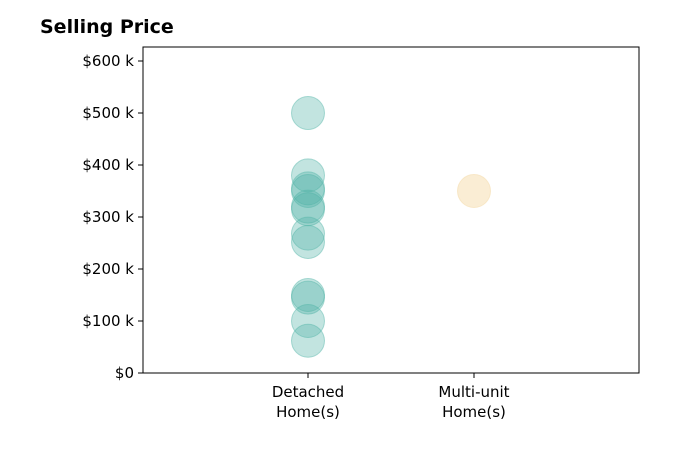 This screenshot has height=462, width=679. Describe the element at coordinates (108, 269) in the screenshot. I see `y-tick-label: $200 k` at that location.